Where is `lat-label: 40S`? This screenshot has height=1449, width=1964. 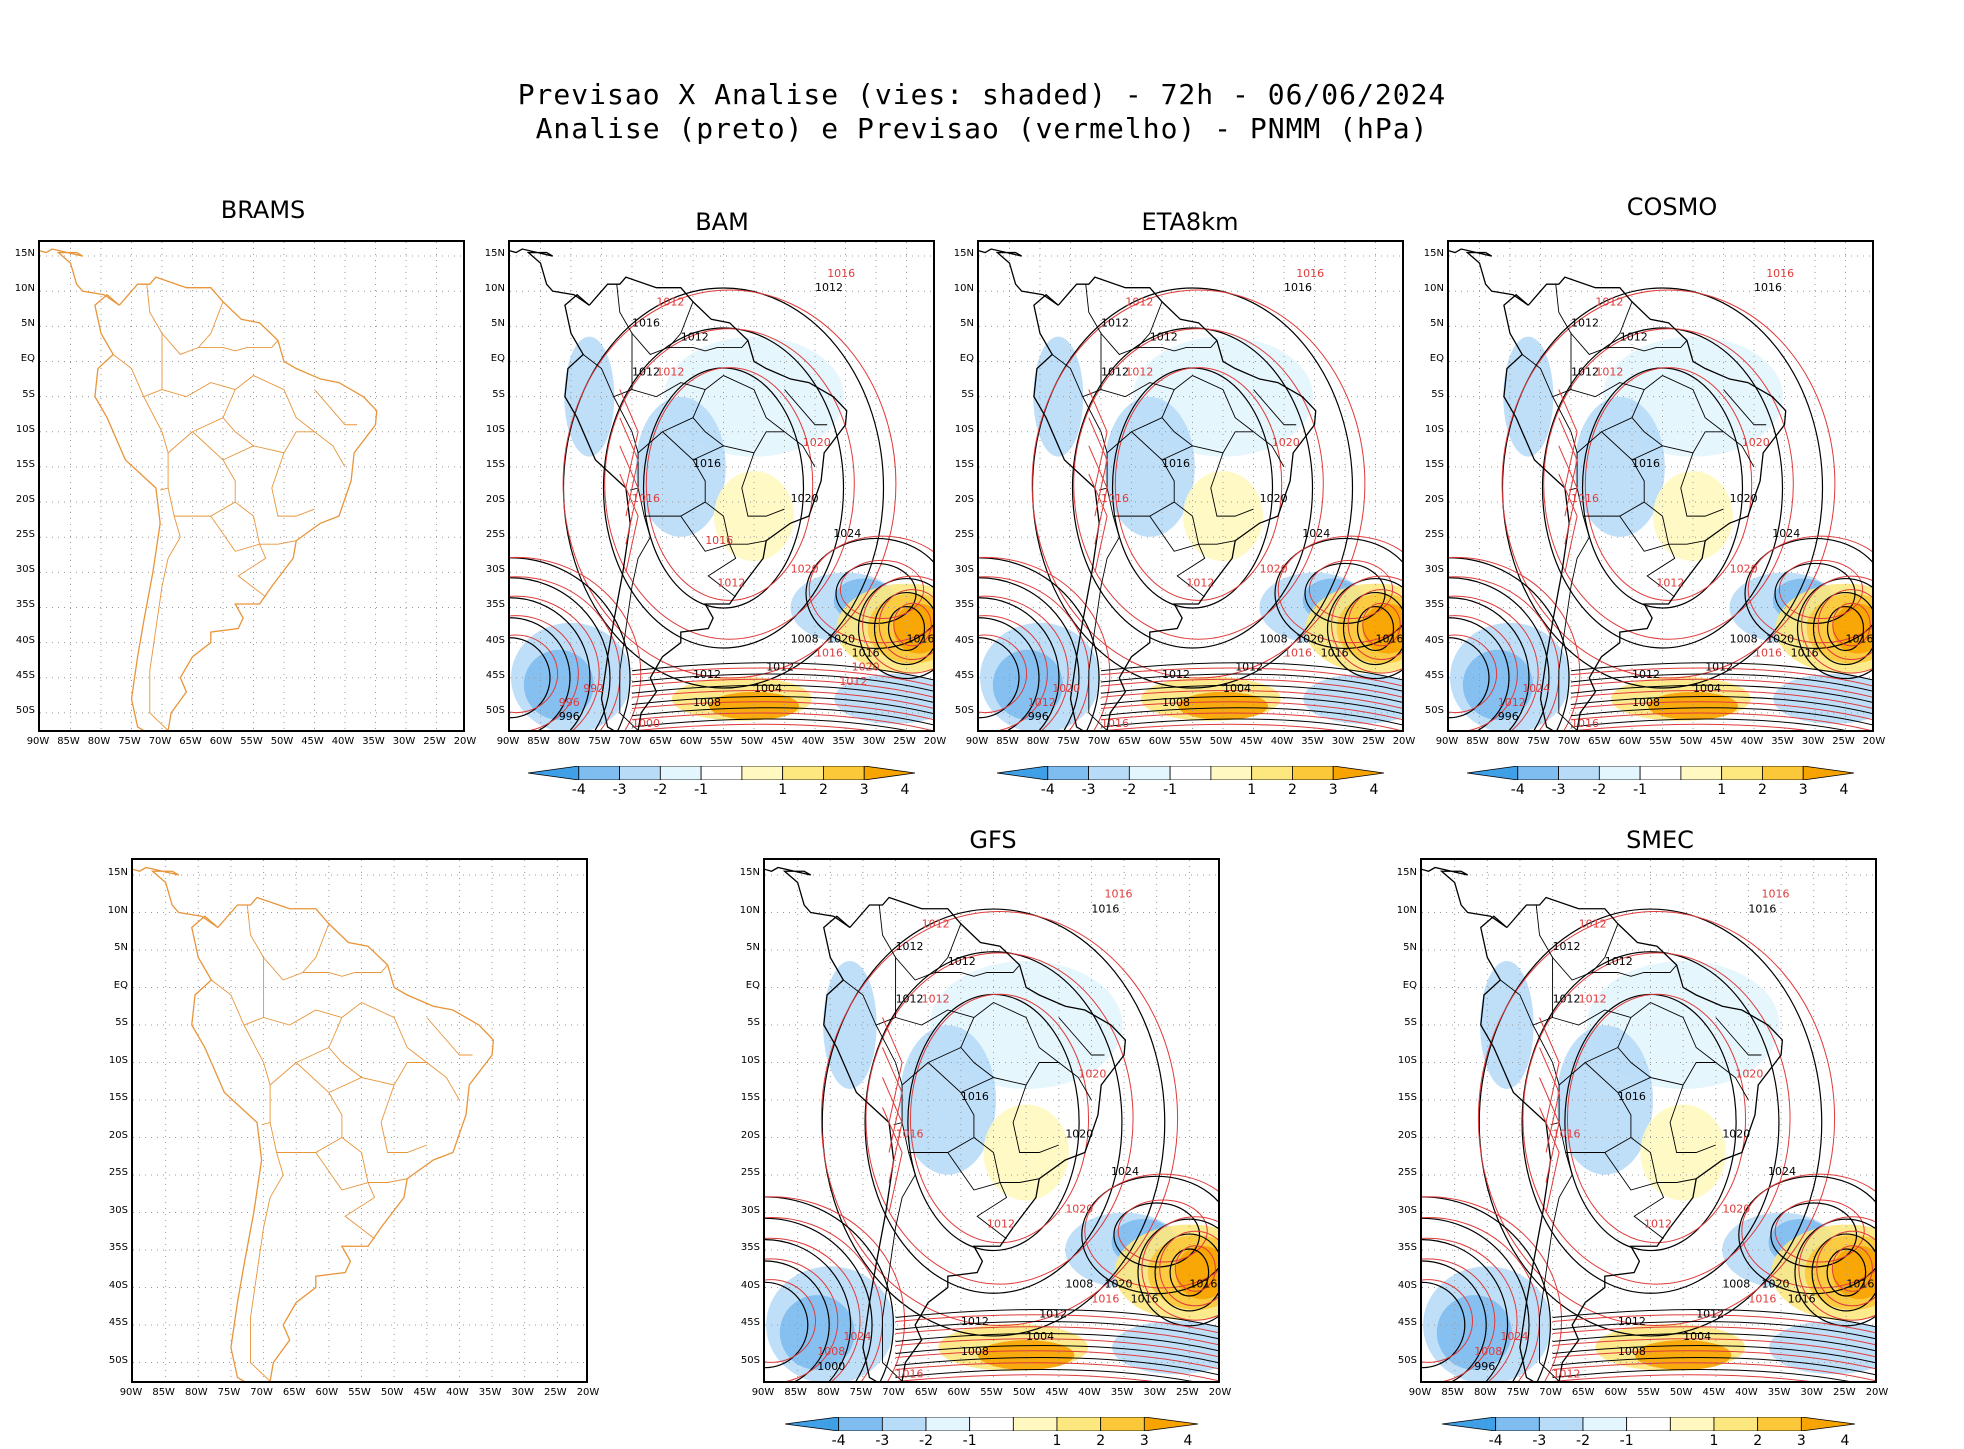
lat-label: 40S is located at coordinates (118, 1285).